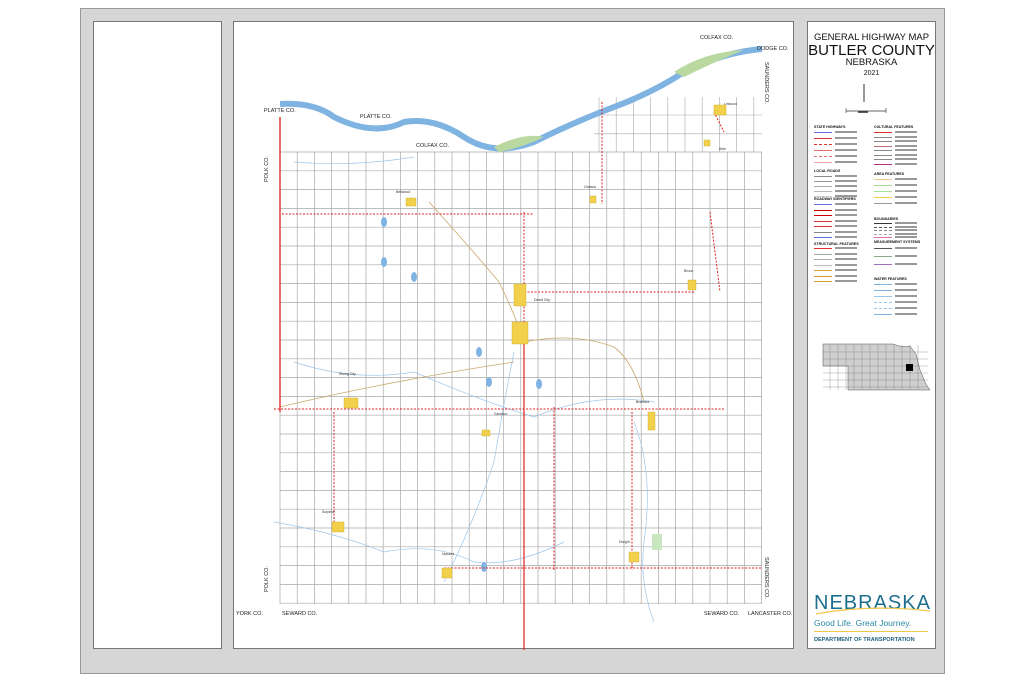 This screenshot has width=1024, height=683. I want to click on town-label: Surprise, so click(329, 512).